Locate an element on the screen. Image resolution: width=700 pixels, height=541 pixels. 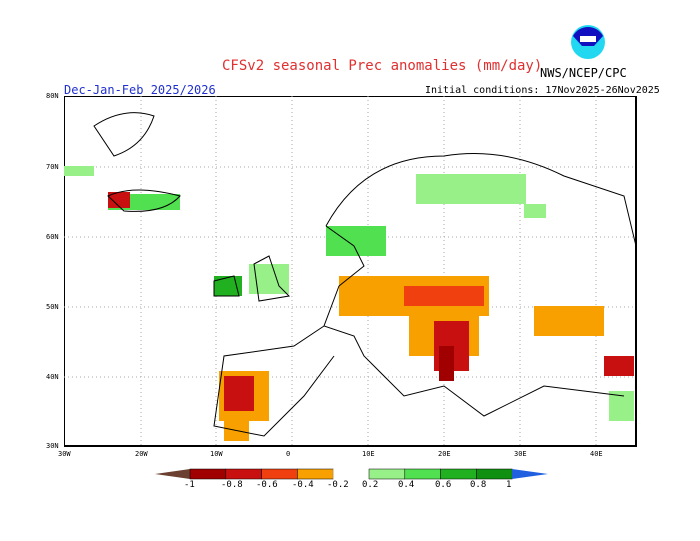
colorbar-label: 0.6 is located at coordinates (443, 485).